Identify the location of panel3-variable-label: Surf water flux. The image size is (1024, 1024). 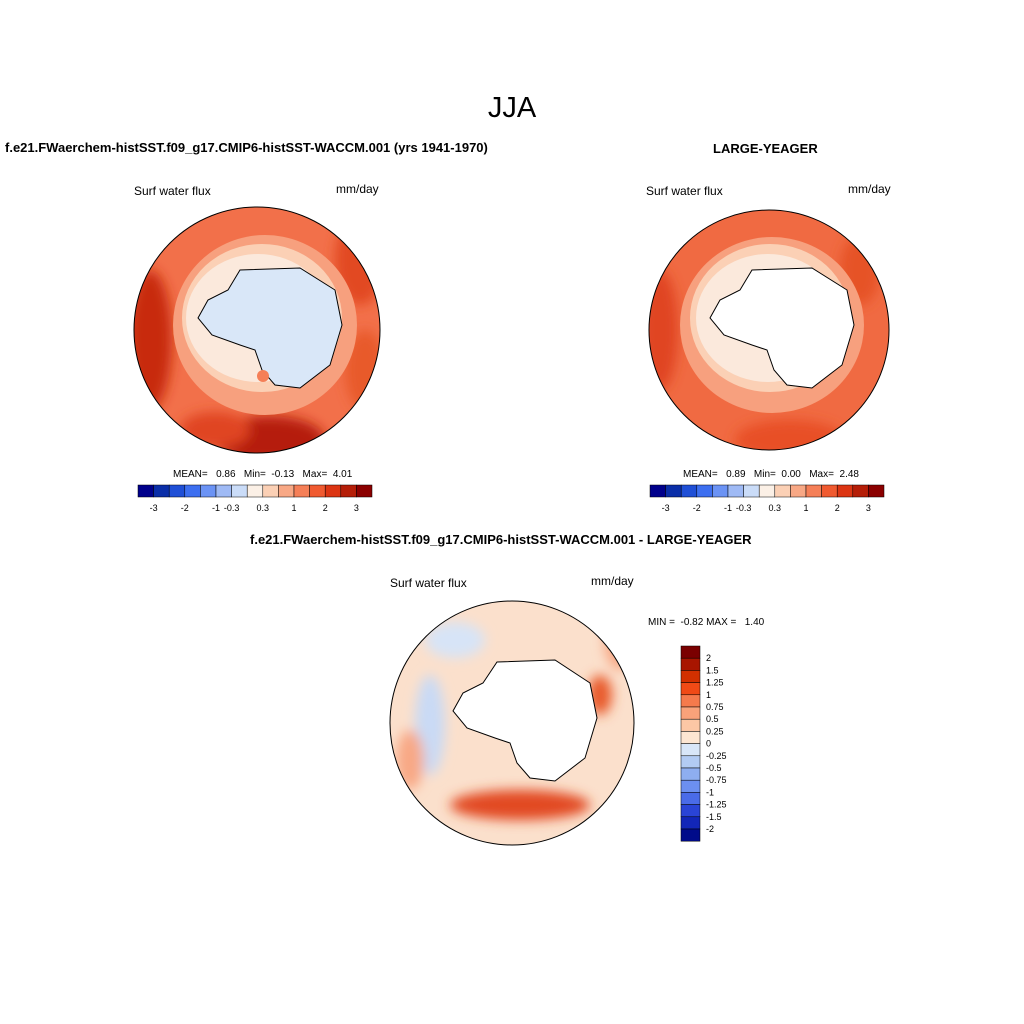
(428, 583).